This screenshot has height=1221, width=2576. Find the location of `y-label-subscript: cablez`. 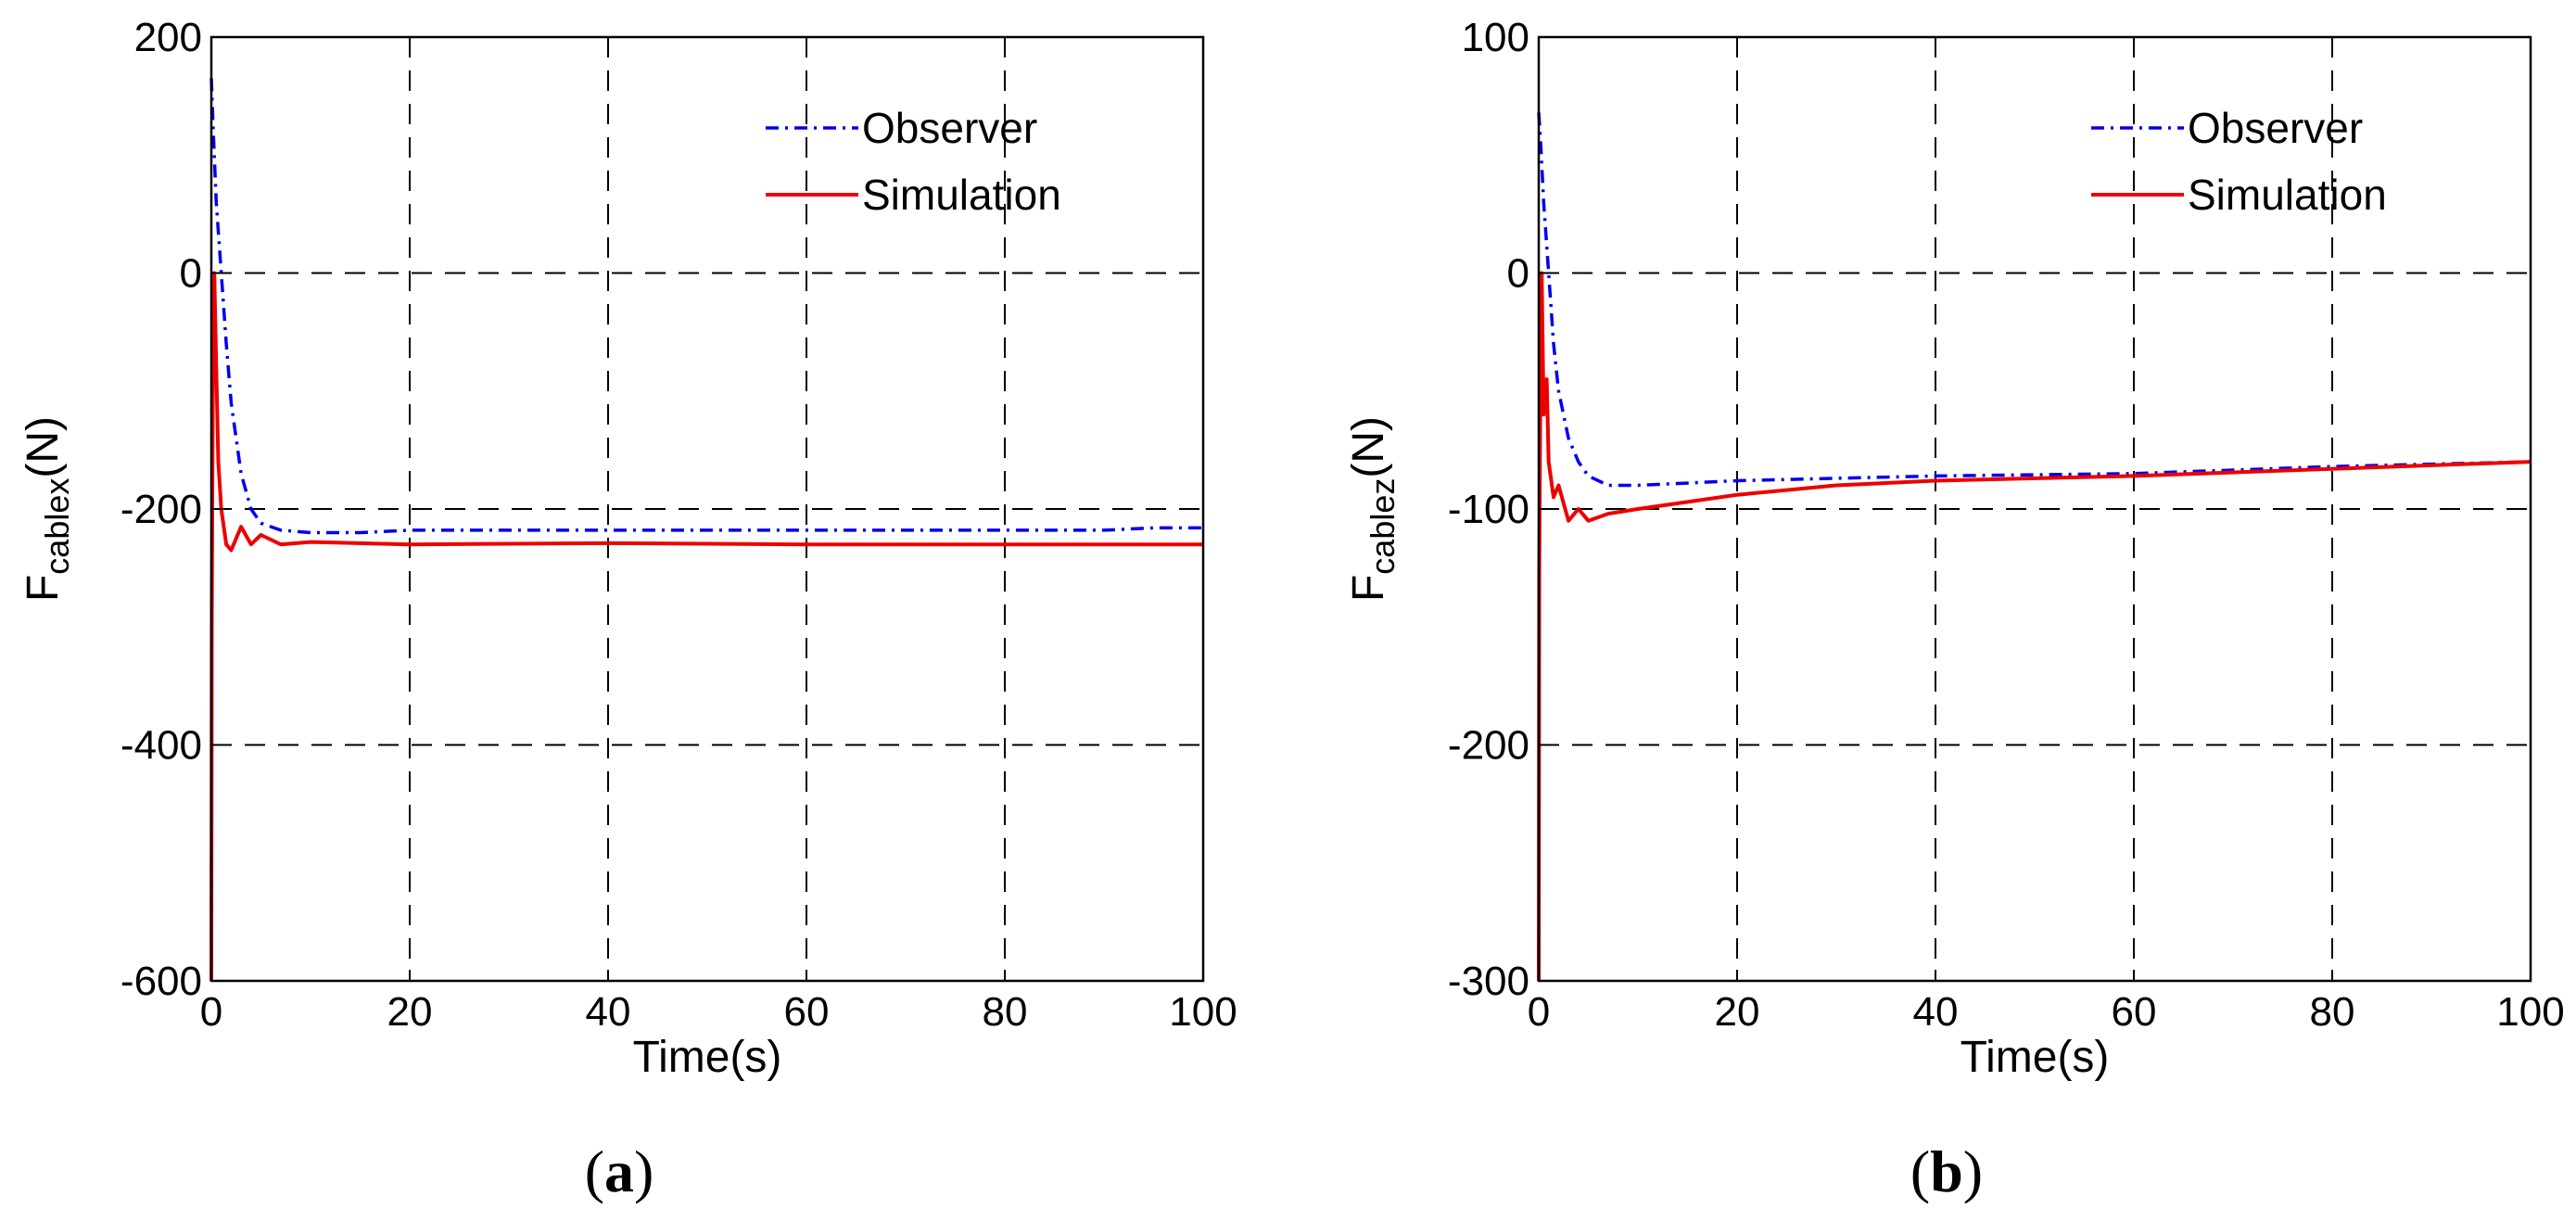

y-label-subscript: cablez is located at coordinates (1383, 526).